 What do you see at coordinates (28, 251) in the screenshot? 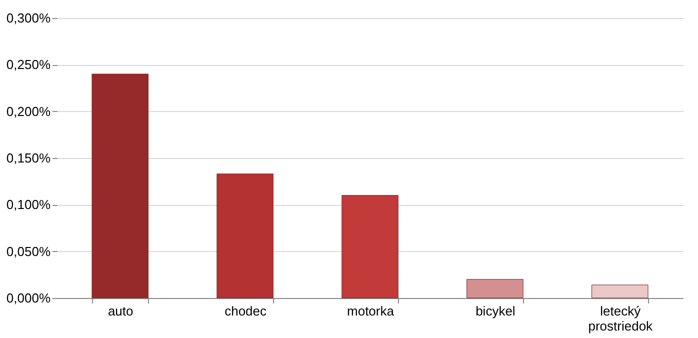
I see `y-tick-label: 0,050%` at bounding box center [28, 251].